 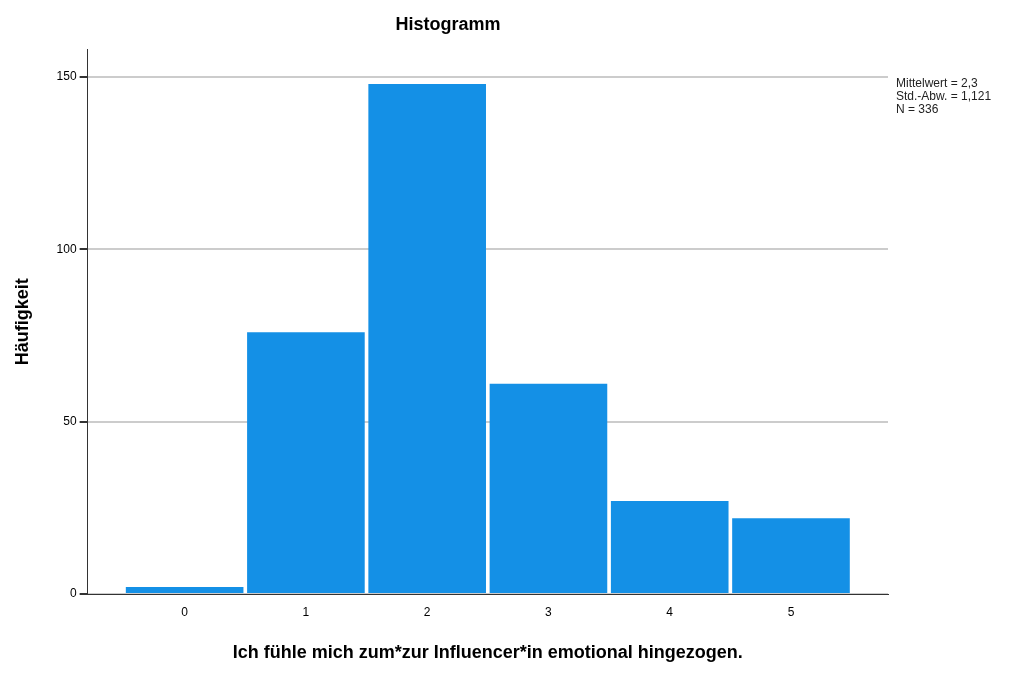 I want to click on text: Mittelwert = 2,3, so click(x=937, y=82).